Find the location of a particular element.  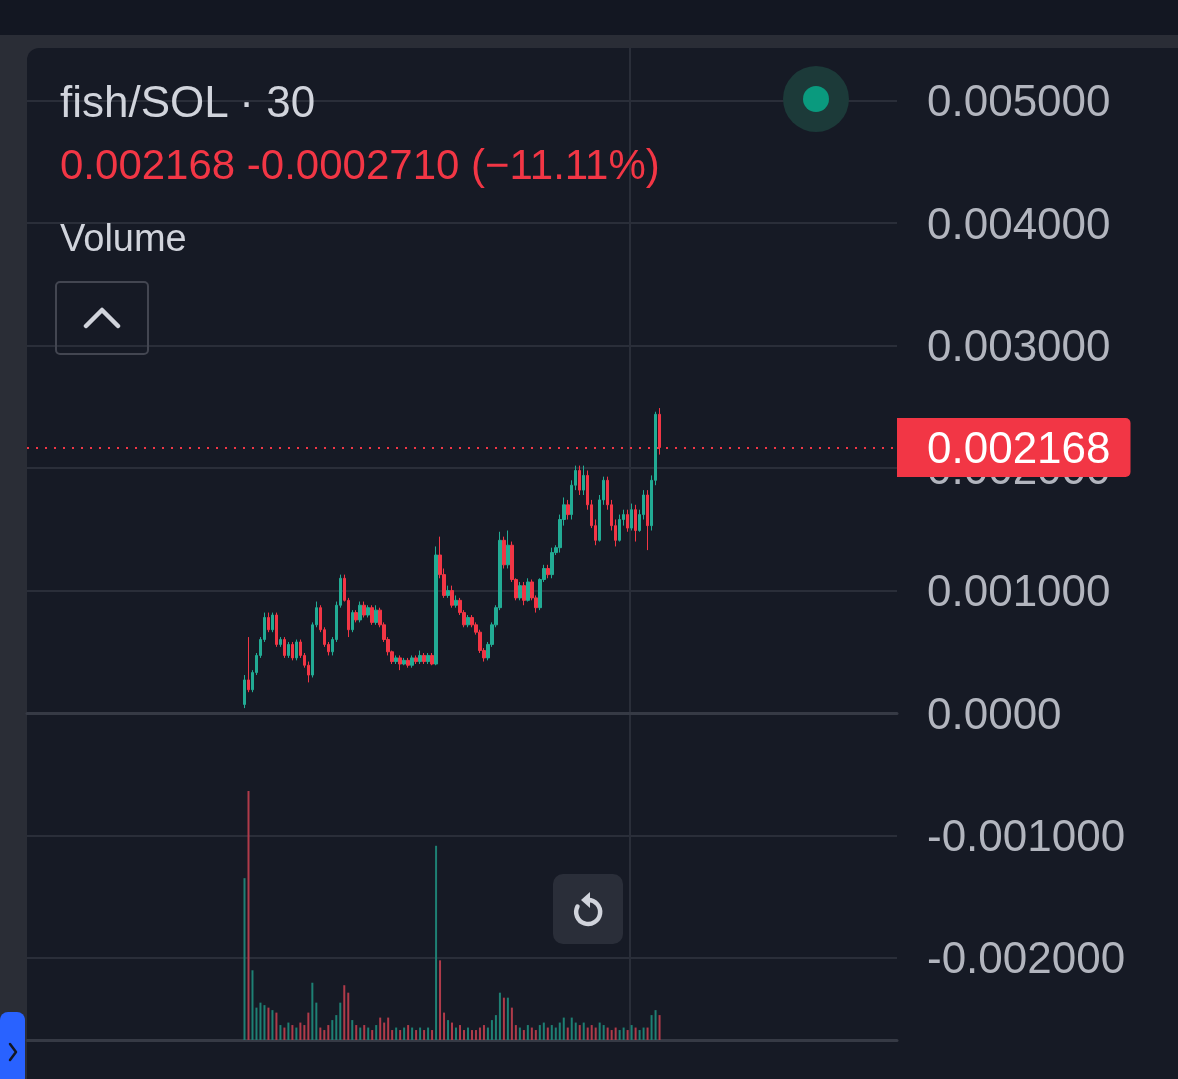

y-tick-label: 0.003000 is located at coordinates (1019, 346).